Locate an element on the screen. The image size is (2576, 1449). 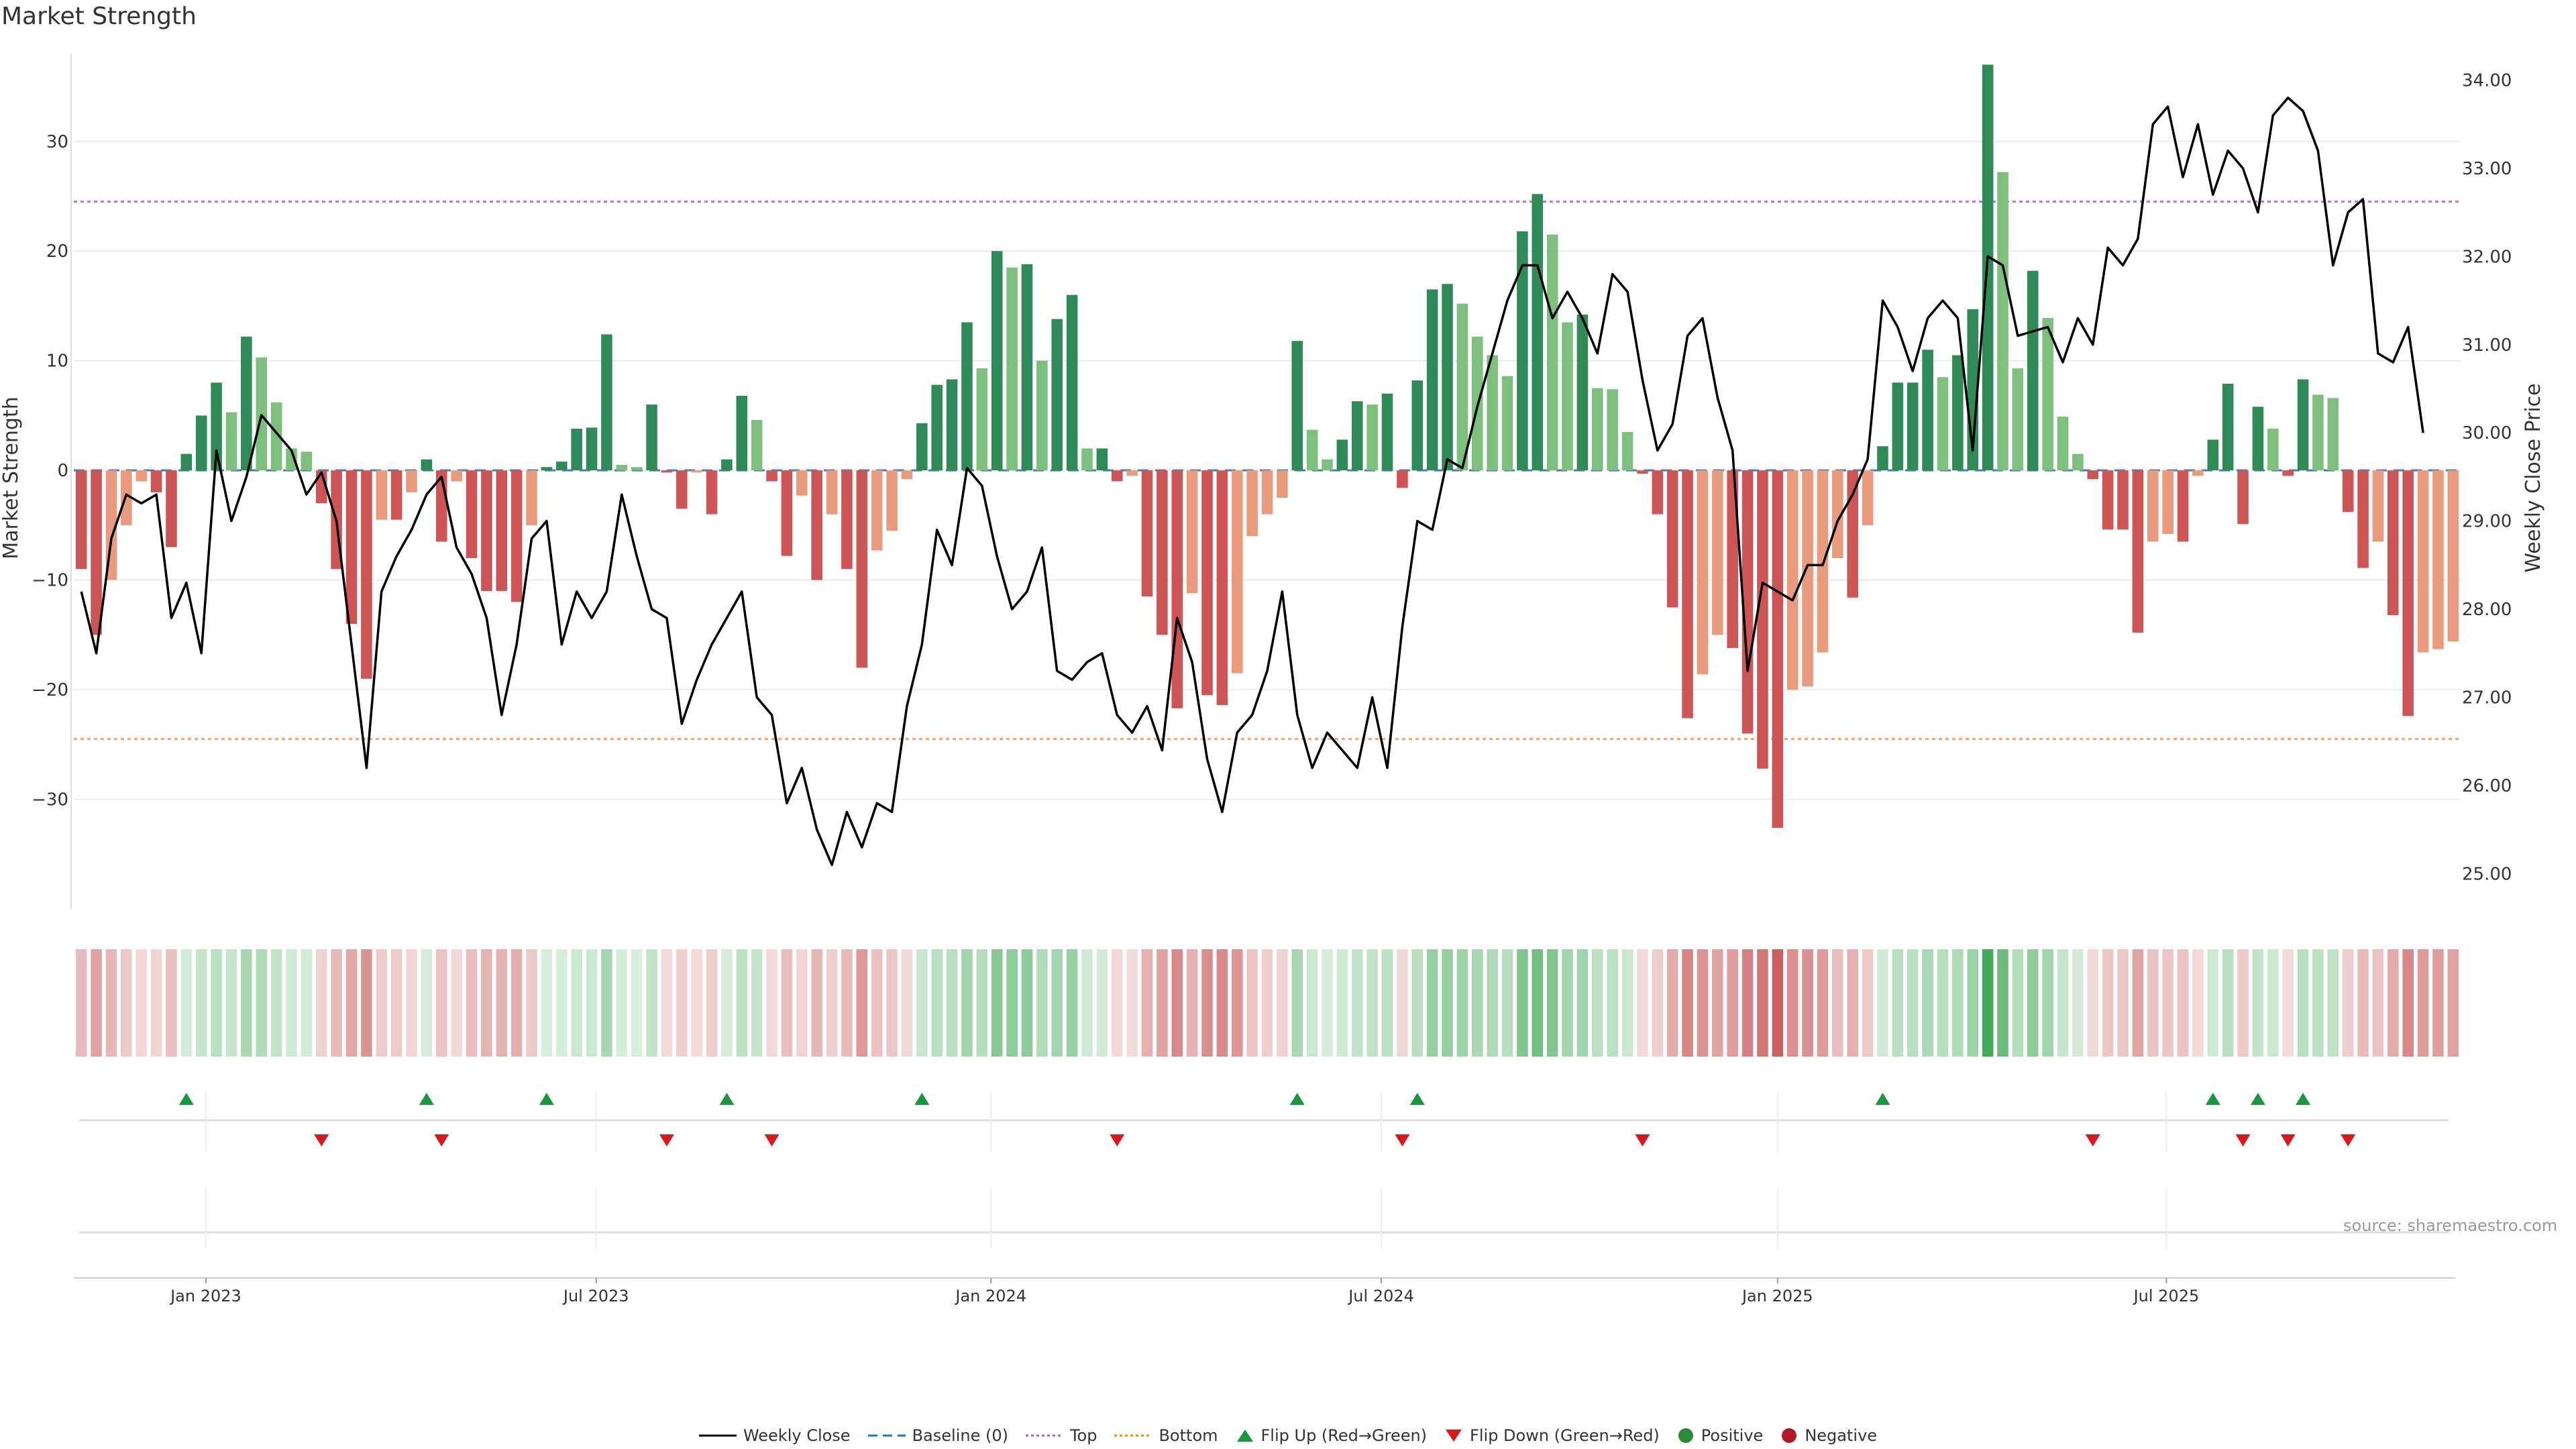
legend-item-weekly-close: Weekly Close is located at coordinates (774, 1435).